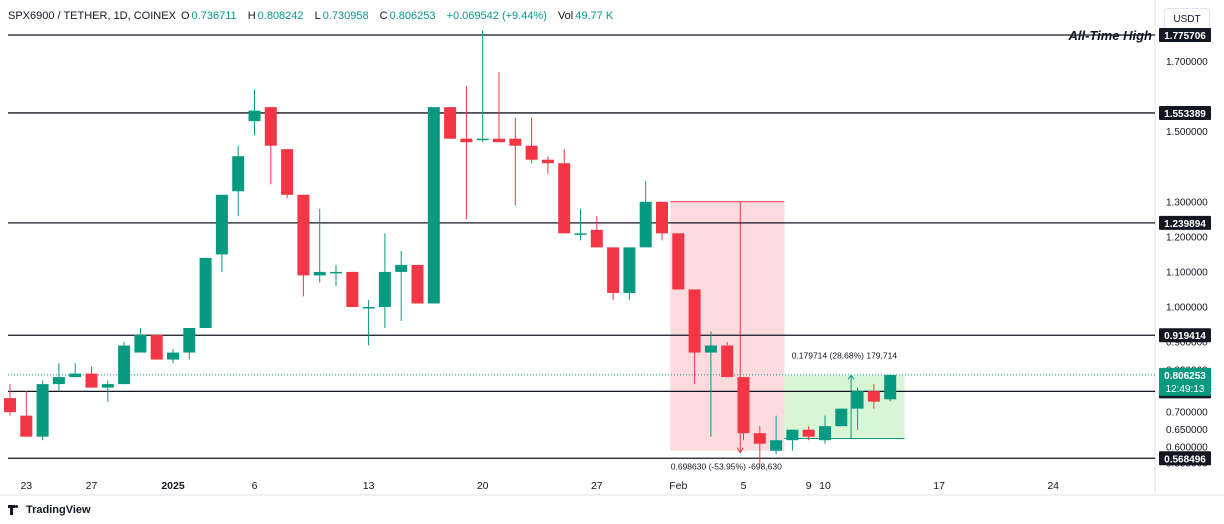 The height and width of the screenshot is (524, 1224). Describe the element at coordinates (726, 467) in the screenshot. I see `short-measure-label: 0.698630 (-53.95%) -698,630` at that location.